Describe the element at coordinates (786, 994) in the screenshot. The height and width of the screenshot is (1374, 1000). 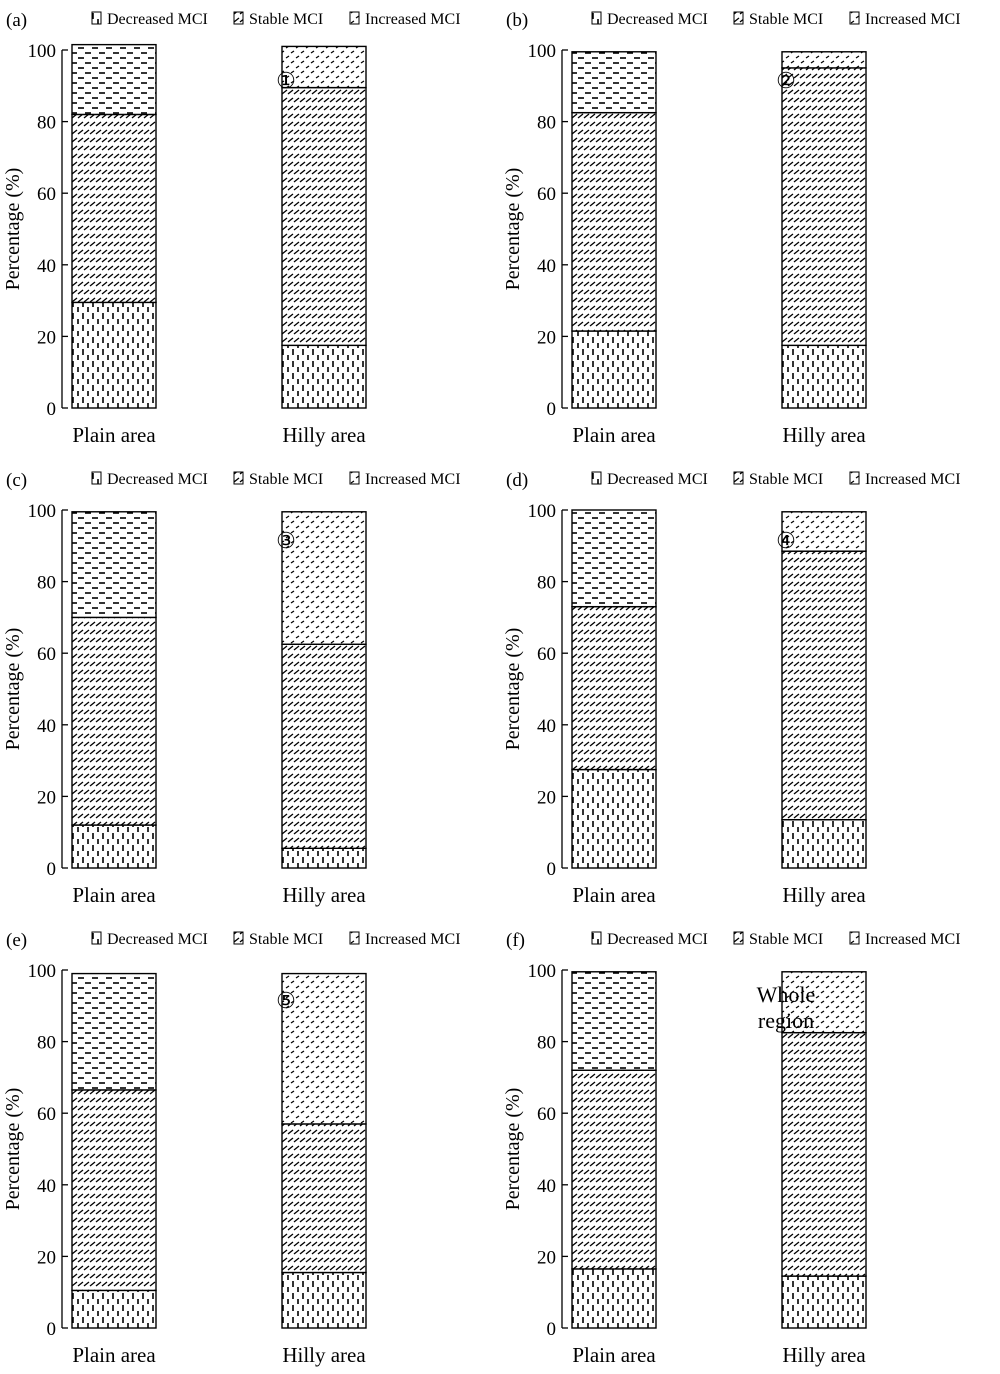
I see `panel-annotation: Whole` at that location.